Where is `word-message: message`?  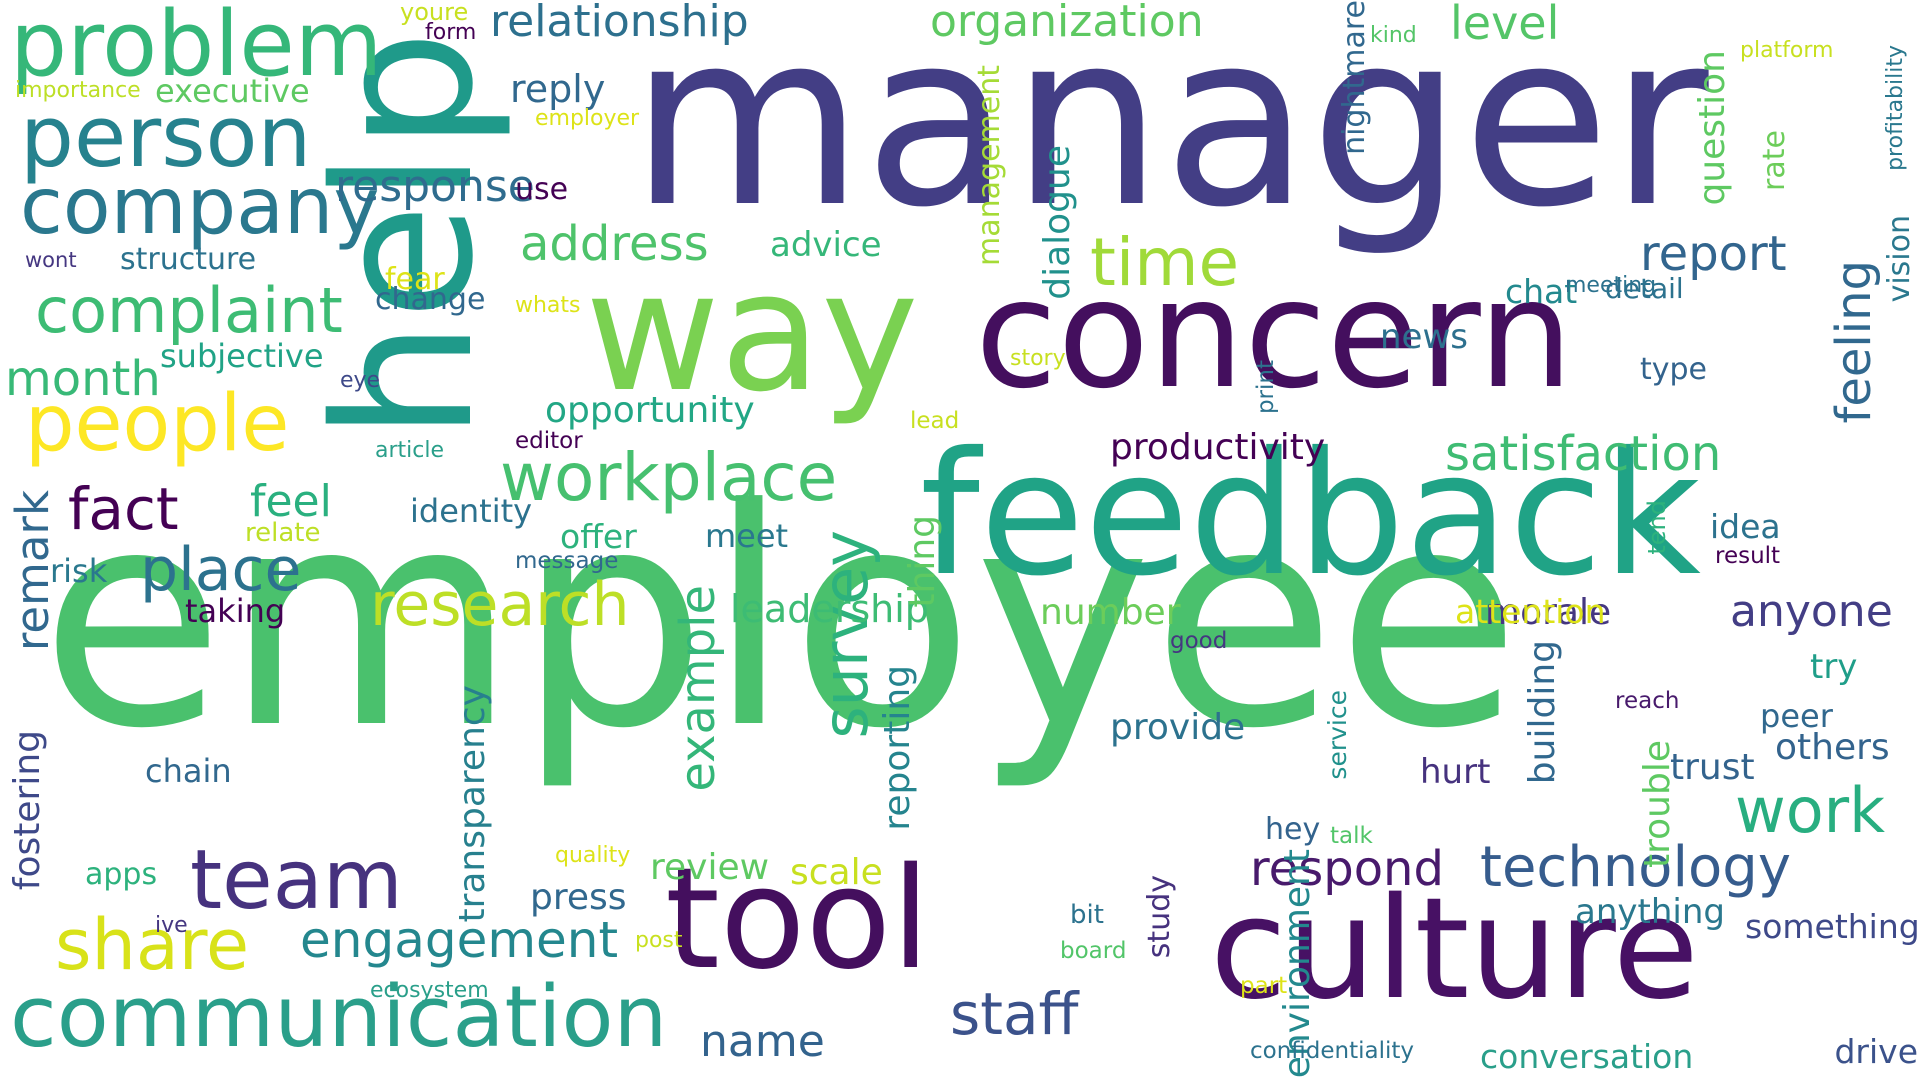
word-message: message is located at coordinates (567, 561).